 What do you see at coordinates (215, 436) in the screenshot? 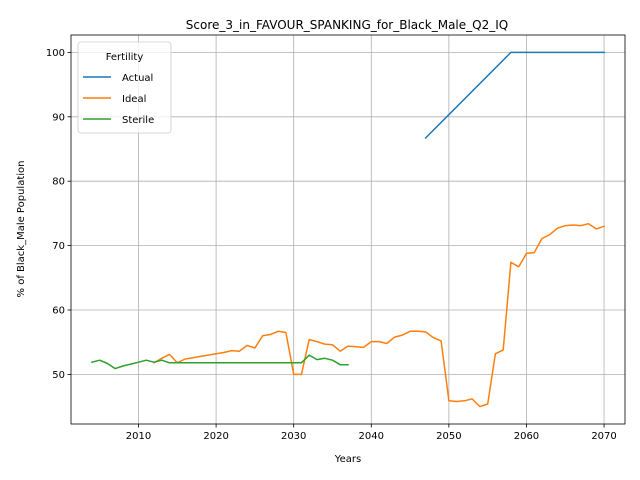
I see `x-tick-label: 2020` at bounding box center [215, 436].